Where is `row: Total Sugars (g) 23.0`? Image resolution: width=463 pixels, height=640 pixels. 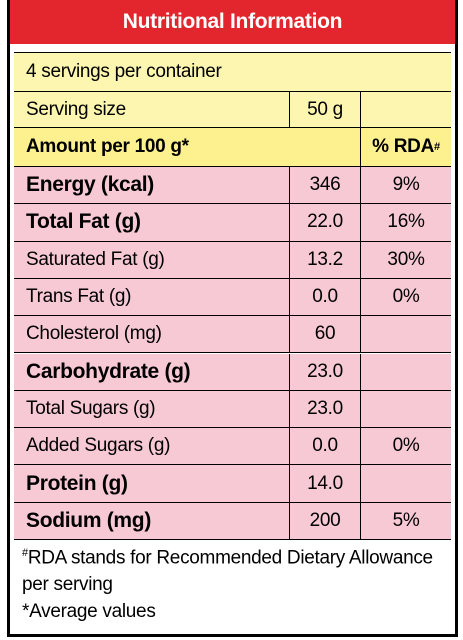 row: Total Sugars (g) 23.0 is located at coordinates (232, 409).